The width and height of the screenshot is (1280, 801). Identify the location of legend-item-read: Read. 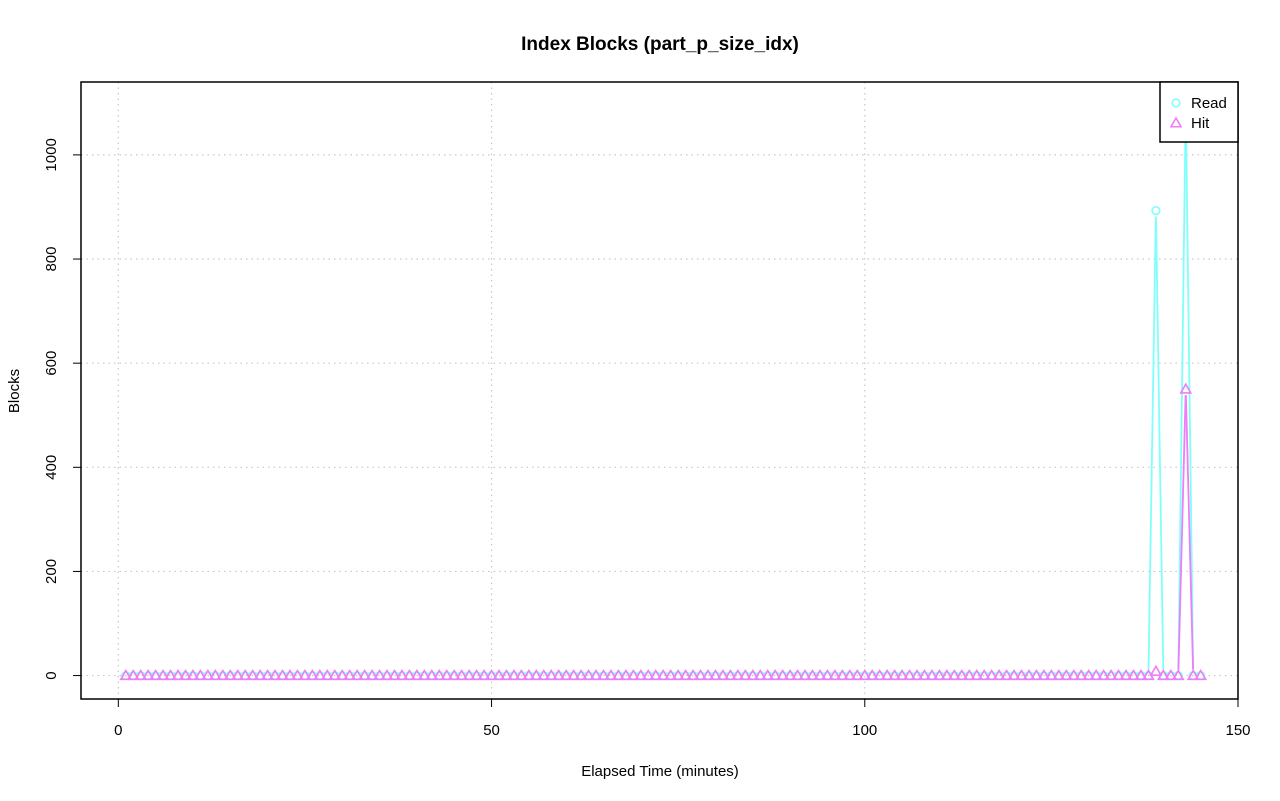
(1199, 103).